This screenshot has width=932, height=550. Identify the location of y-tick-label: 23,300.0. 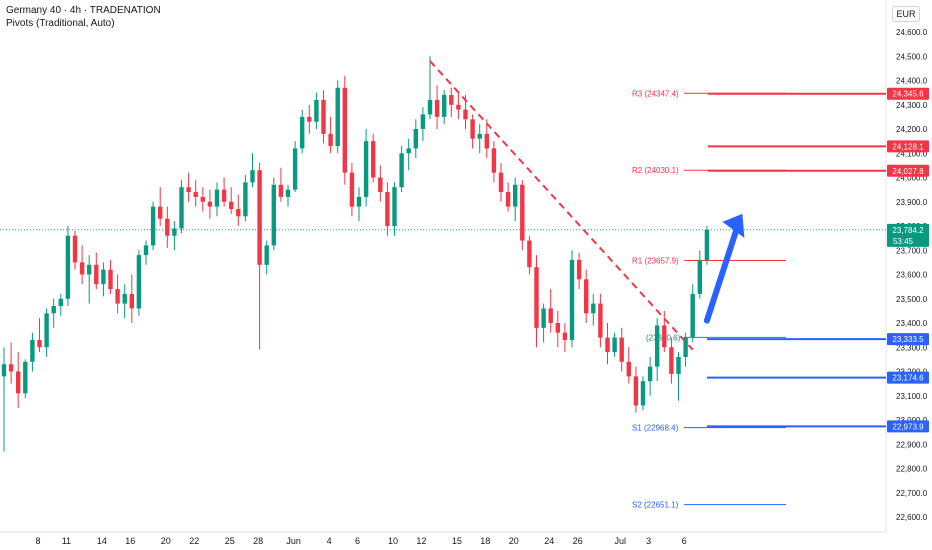
(912, 347).